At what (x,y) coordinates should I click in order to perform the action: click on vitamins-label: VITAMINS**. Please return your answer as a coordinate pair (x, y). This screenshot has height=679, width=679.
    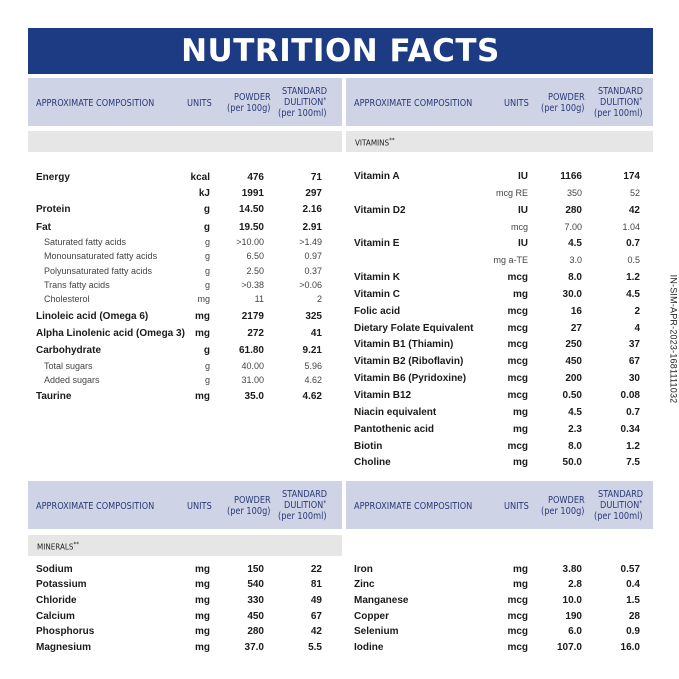
    Looking at the image, I should click on (375, 142).